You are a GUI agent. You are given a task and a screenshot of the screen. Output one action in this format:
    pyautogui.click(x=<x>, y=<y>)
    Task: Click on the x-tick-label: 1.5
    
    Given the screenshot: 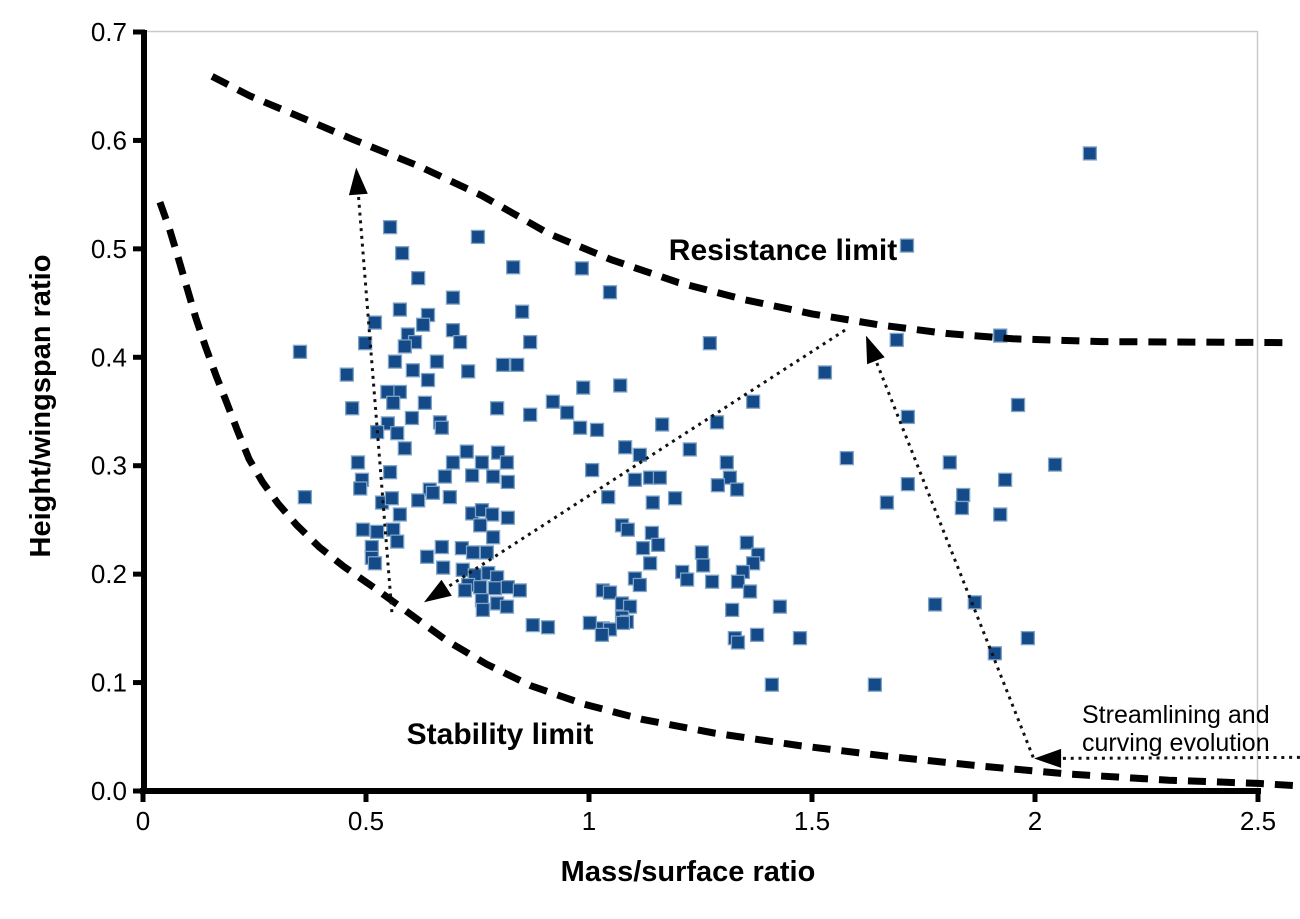 What is the action you would take?
    pyautogui.click(x=812, y=821)
    